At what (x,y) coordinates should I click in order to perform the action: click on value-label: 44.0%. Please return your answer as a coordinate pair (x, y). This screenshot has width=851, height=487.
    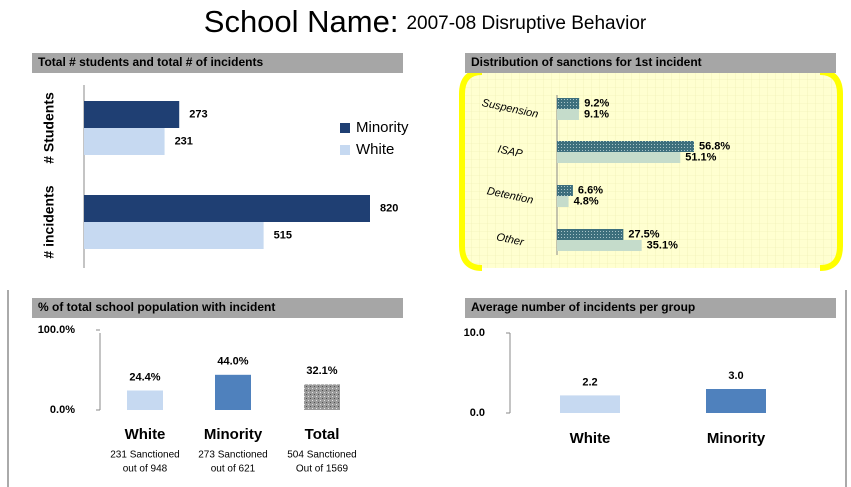
    Looking at the image, I should click on (232, 362).